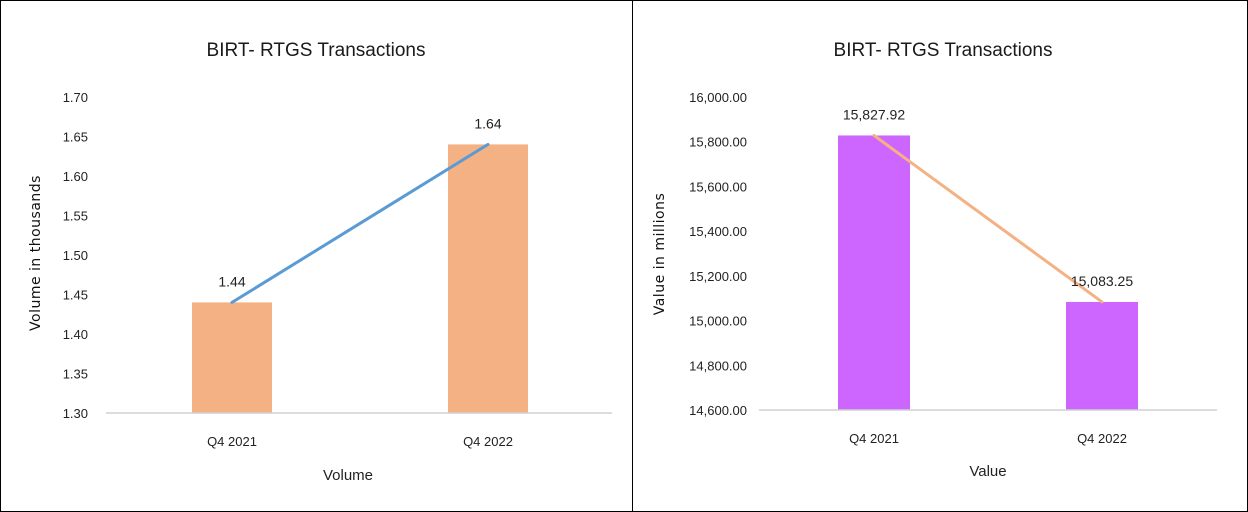 The width and height of the screenshot is (1248, 512). Describe the element at coordinates (632, 256) in the screenshot. I see `panel-divider` at that location.